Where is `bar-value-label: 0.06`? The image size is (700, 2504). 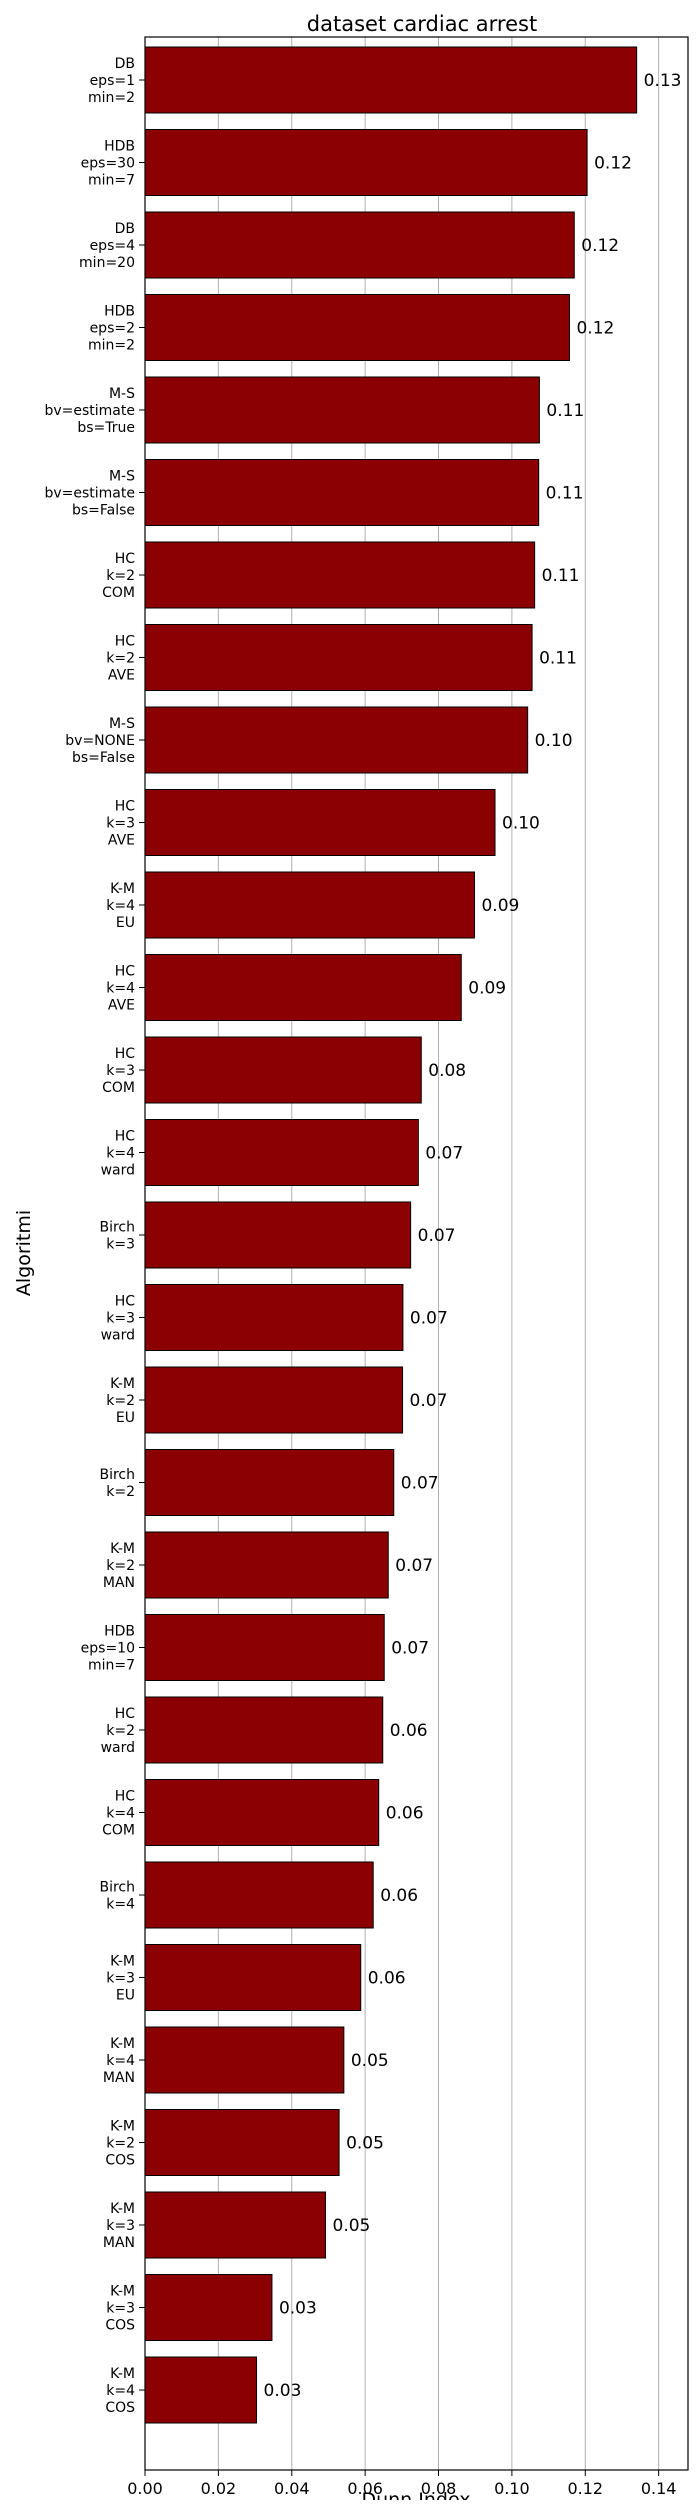 bar-value-label: 0.06 is located at coordinates (399, 1896).